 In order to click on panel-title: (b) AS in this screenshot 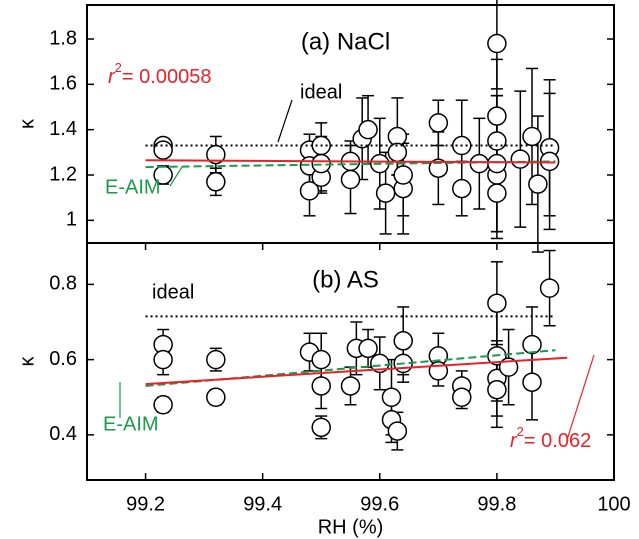, I will do `click(345, 279)`.